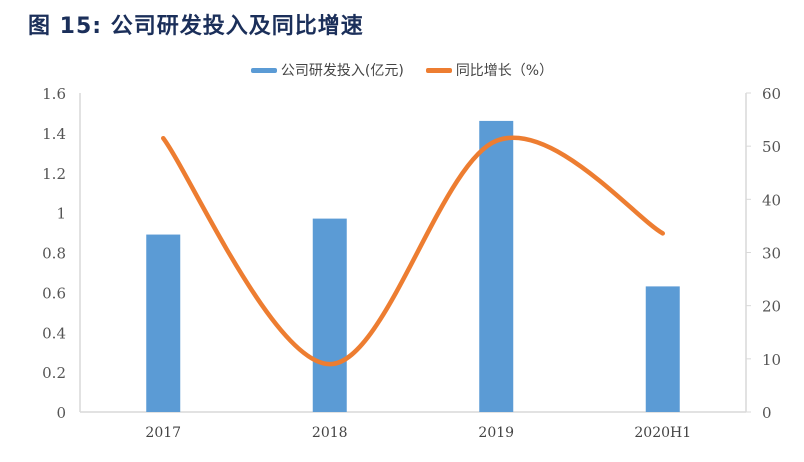  What do you see at coordinates (771, 200) in the screenshot?
I see `right-tick-label: 40` at bounding box center [771, 200].